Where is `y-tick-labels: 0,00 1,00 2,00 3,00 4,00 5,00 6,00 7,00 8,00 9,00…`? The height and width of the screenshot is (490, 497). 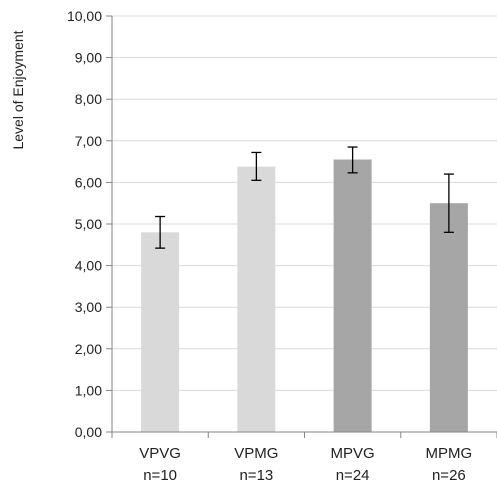
y-tick-labels: 0,00 1,00 2,00 3,00 4,00 5,00 6,00 7,00 8,00 9,00… is located at coordinates (84, 224).